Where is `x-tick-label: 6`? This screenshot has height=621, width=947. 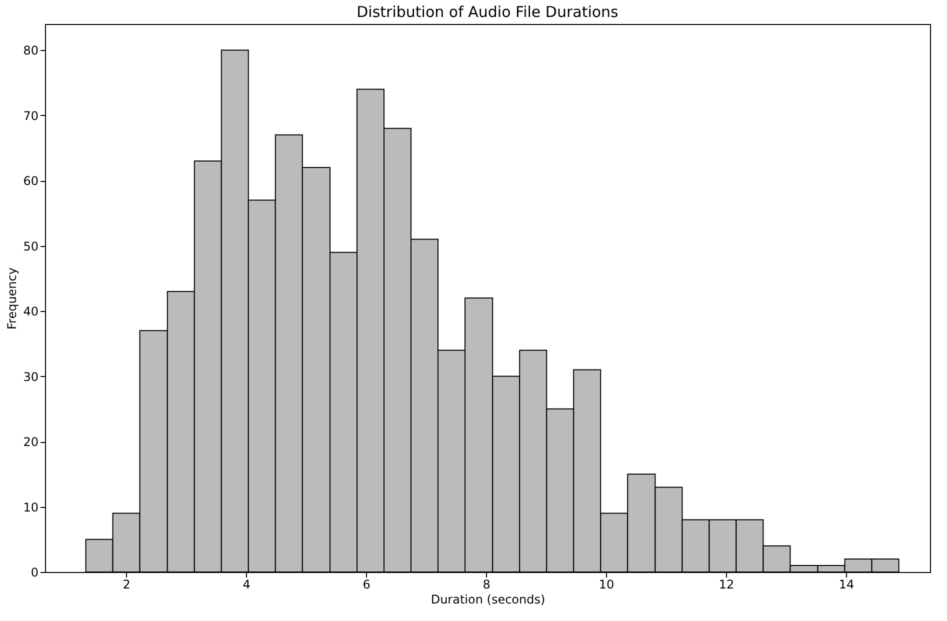 x-tick-label: 6 is located at coordinates (366, 585).